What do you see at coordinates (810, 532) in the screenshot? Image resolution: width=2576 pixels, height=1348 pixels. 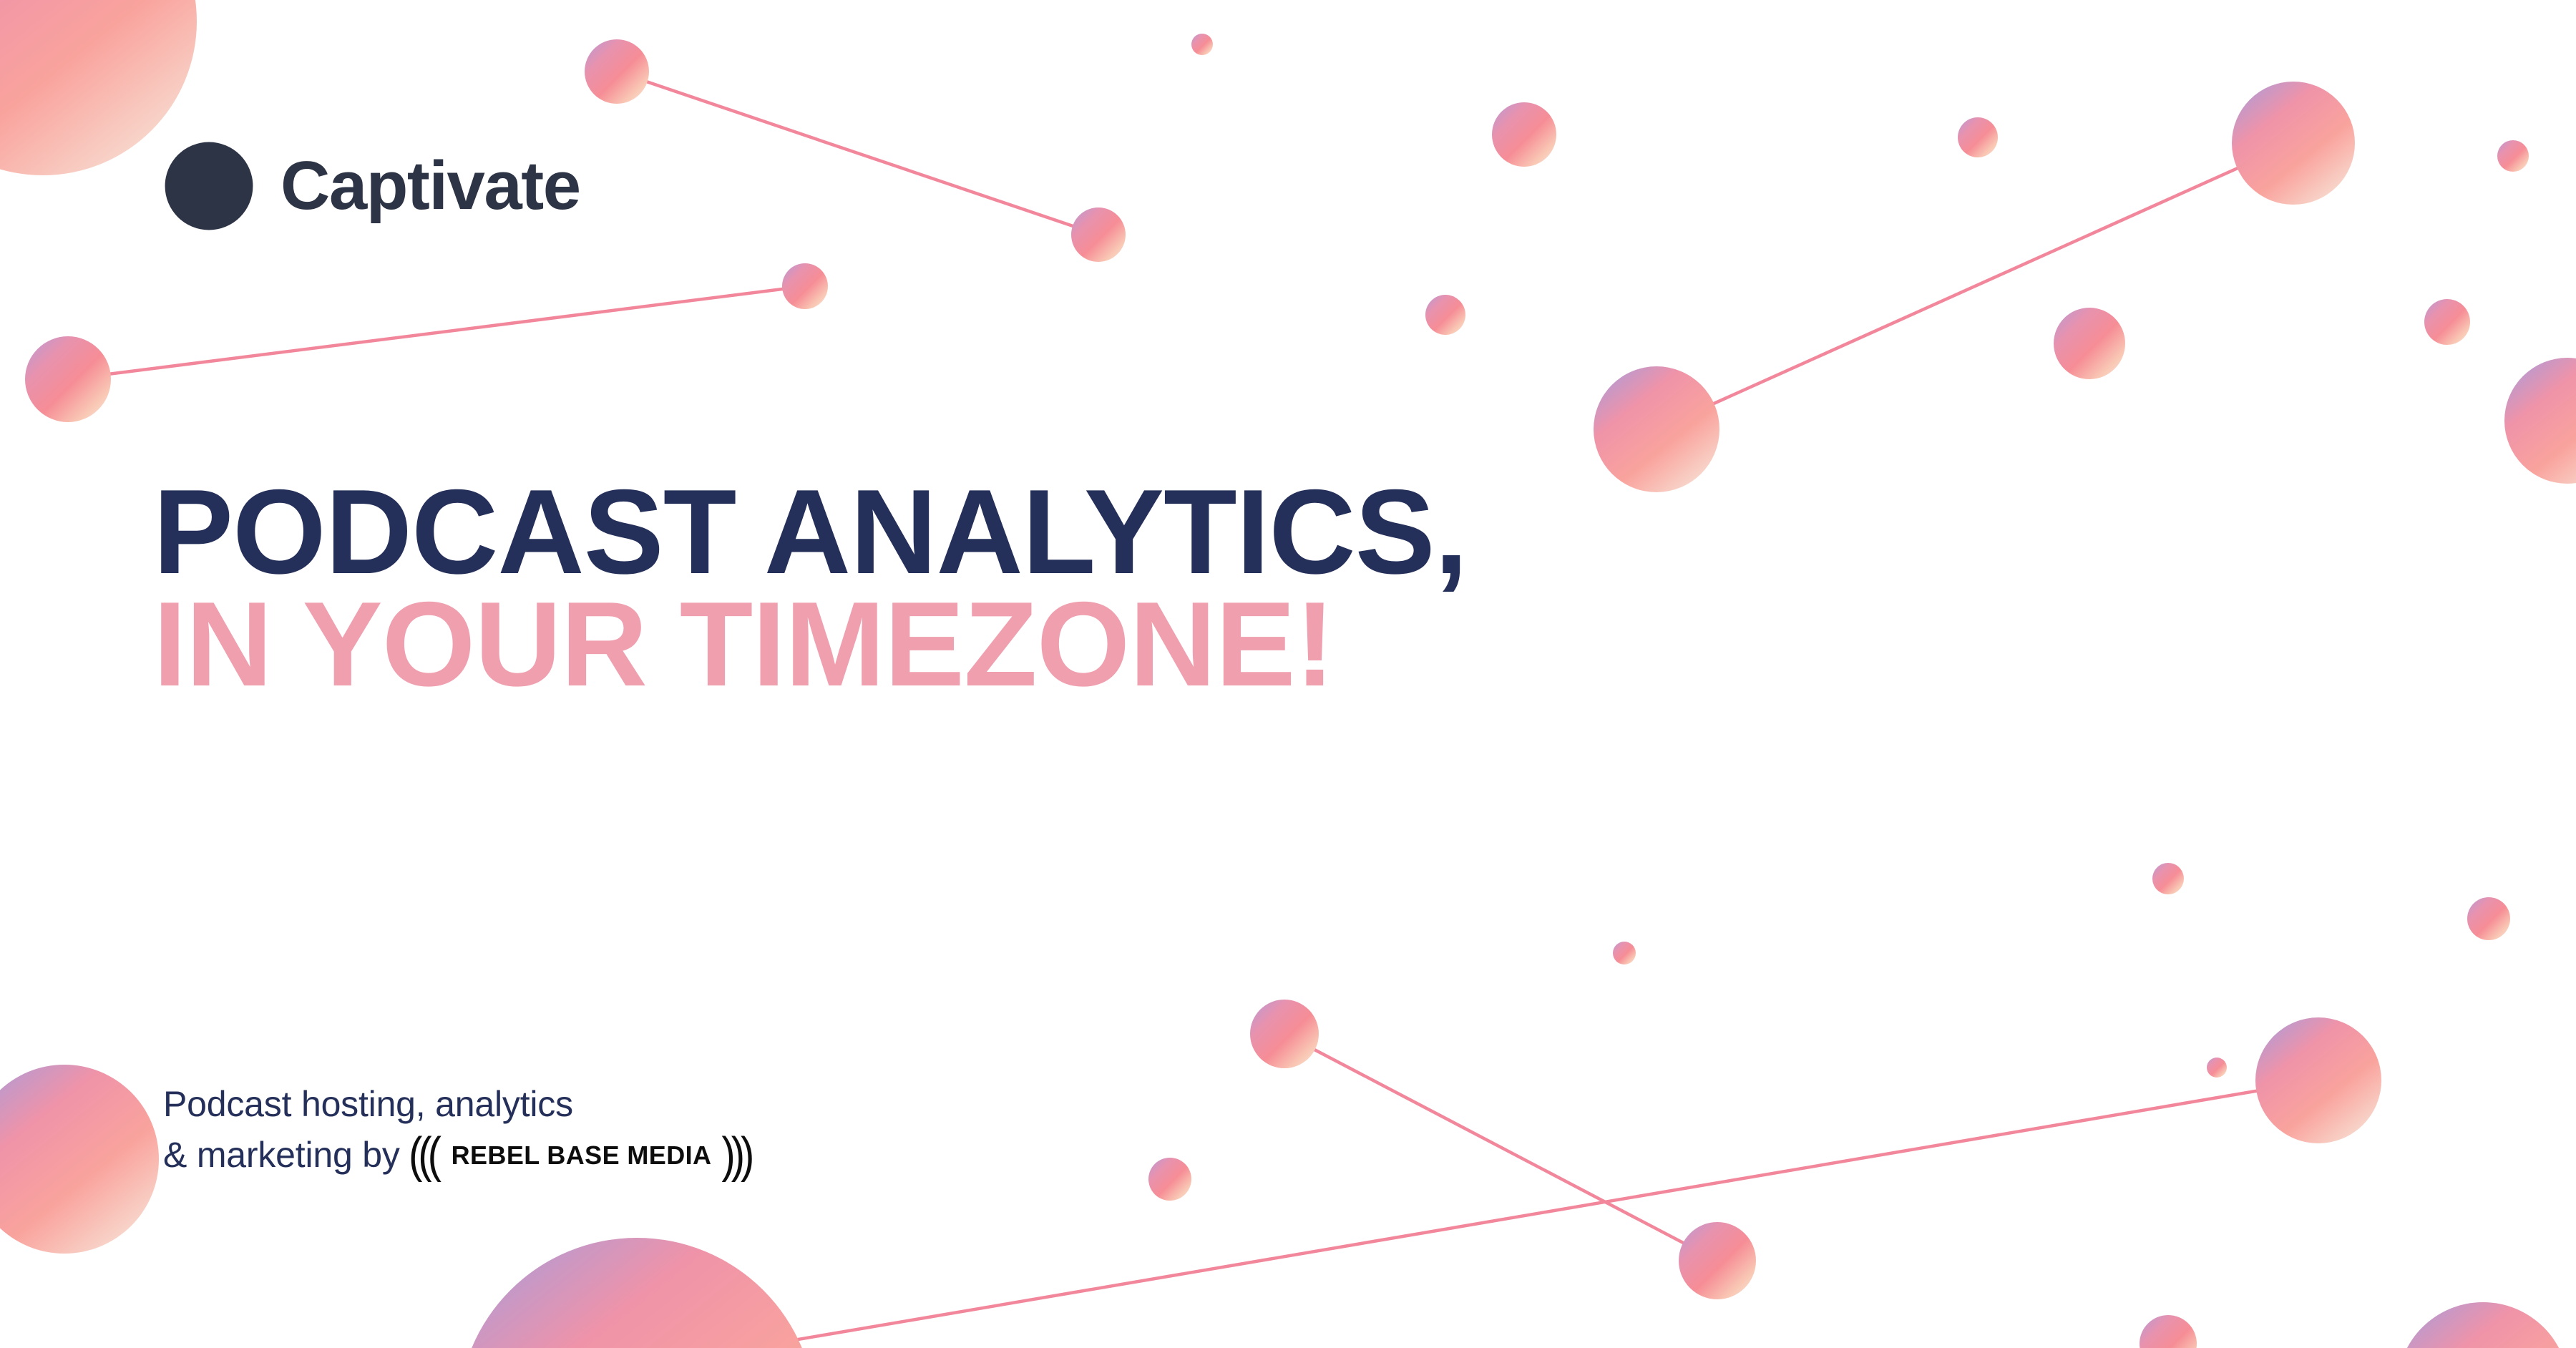 I see `headline-line-1: PODCAST ANALYTICS,` at bounding box center [810, 532].